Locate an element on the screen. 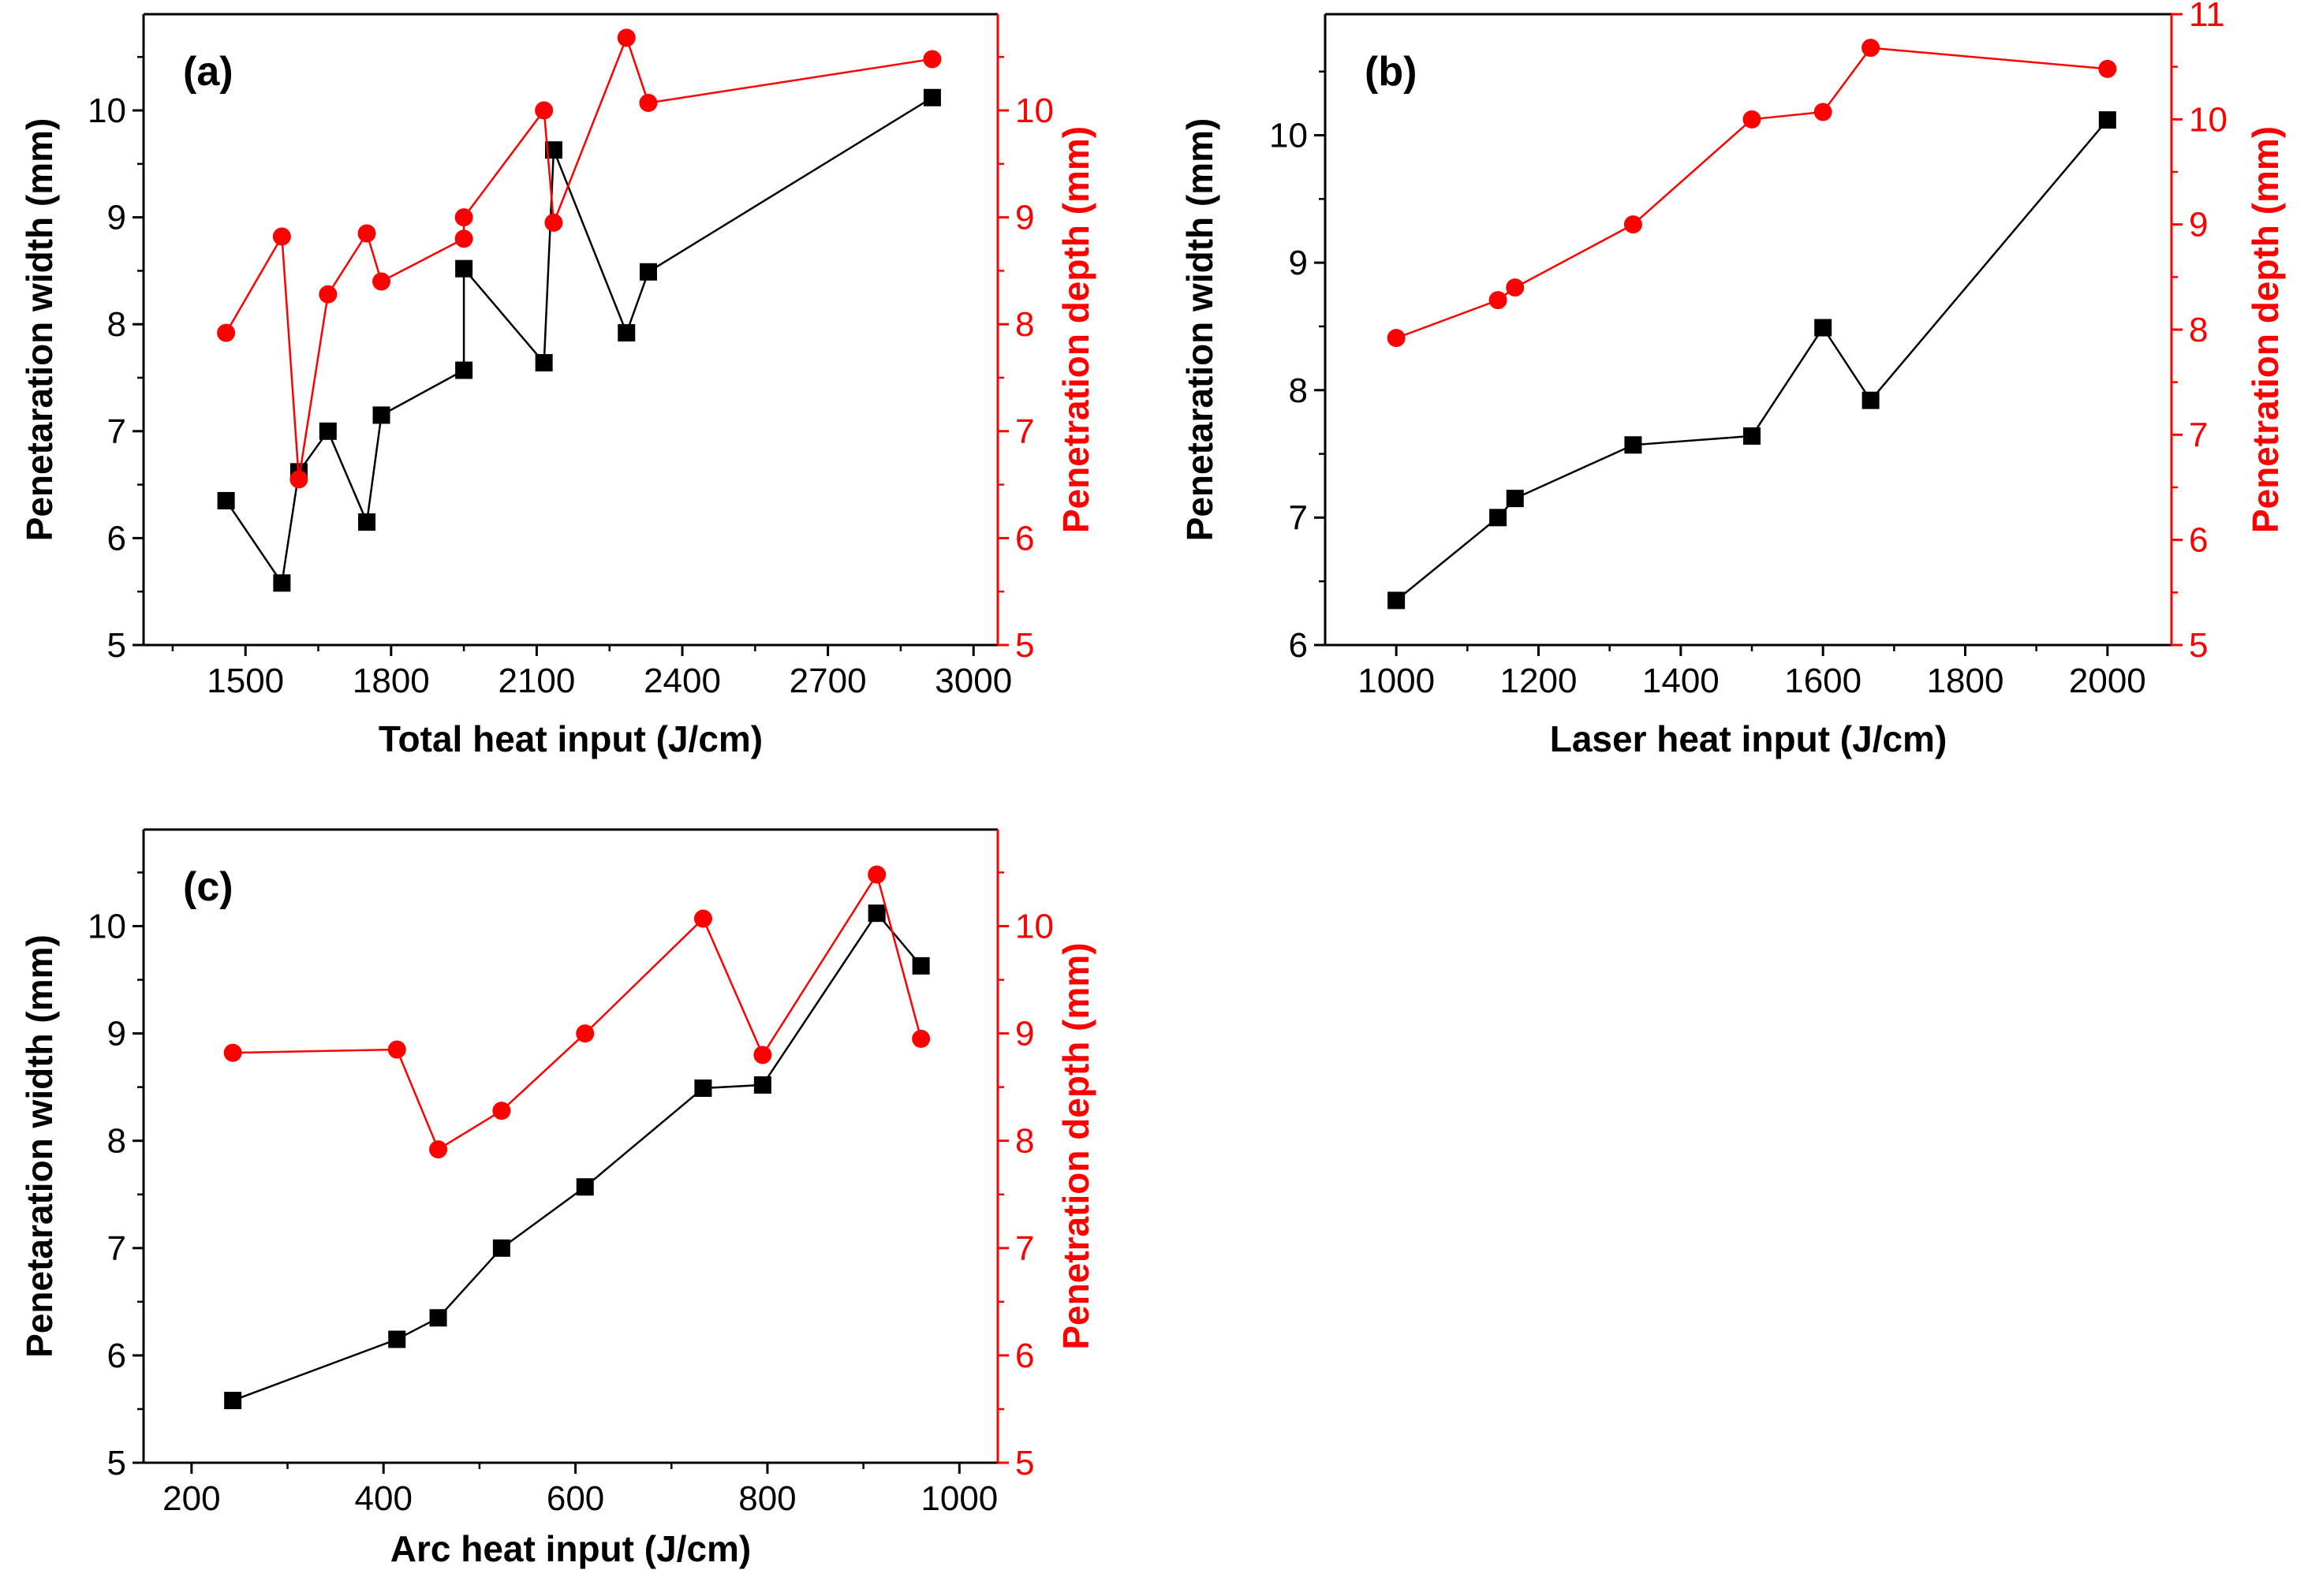  x-tick-label: 3000 is located at coordinates (973, 681).